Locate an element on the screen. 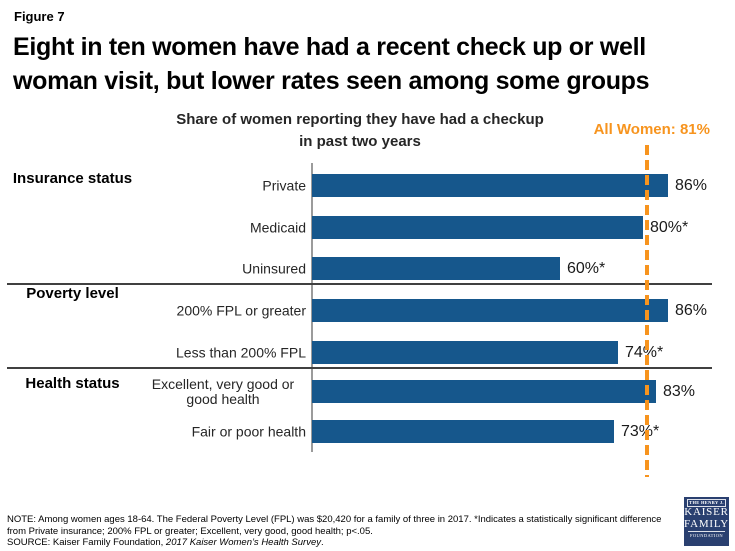 The width and height of the screenshot is (735, 551). reference-dashed-line is located at coordinates (647, 311).